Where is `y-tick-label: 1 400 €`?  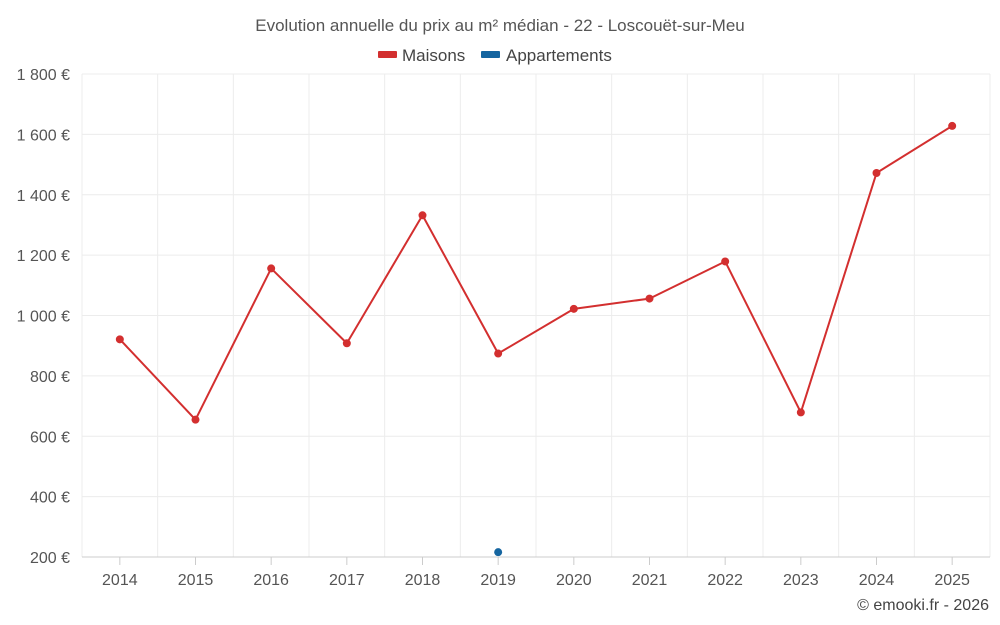 y-tick-label: 1 400 € is located at coordinates (43, 196).